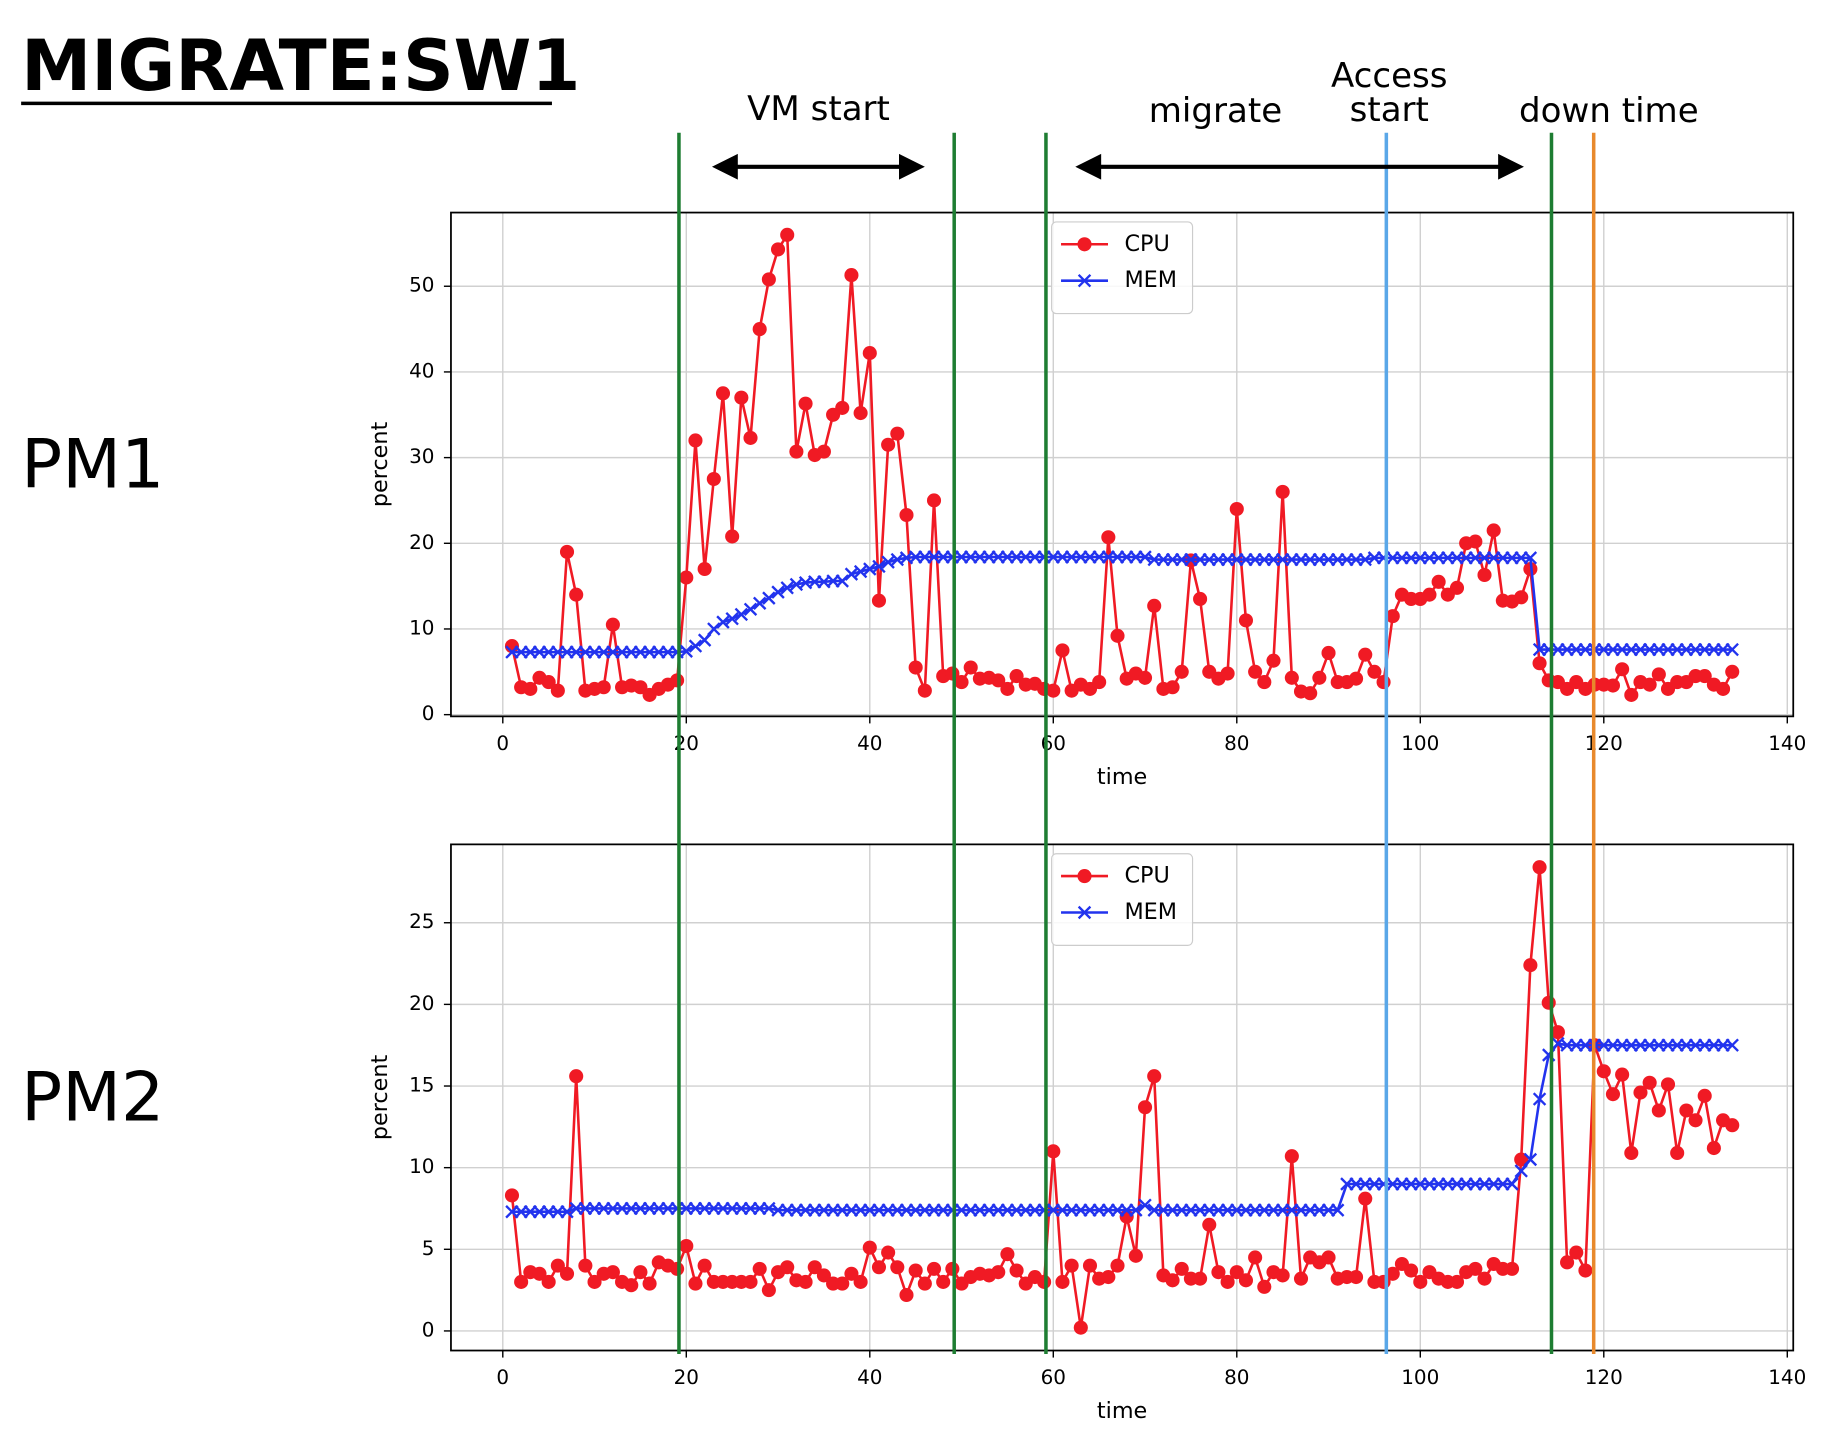 This screenshot has height=1448, width=1832. What do you see at coordinates (421, 456) in the screenshot?
I see `y-tick-label: 30` at bounding box center [421, 456].